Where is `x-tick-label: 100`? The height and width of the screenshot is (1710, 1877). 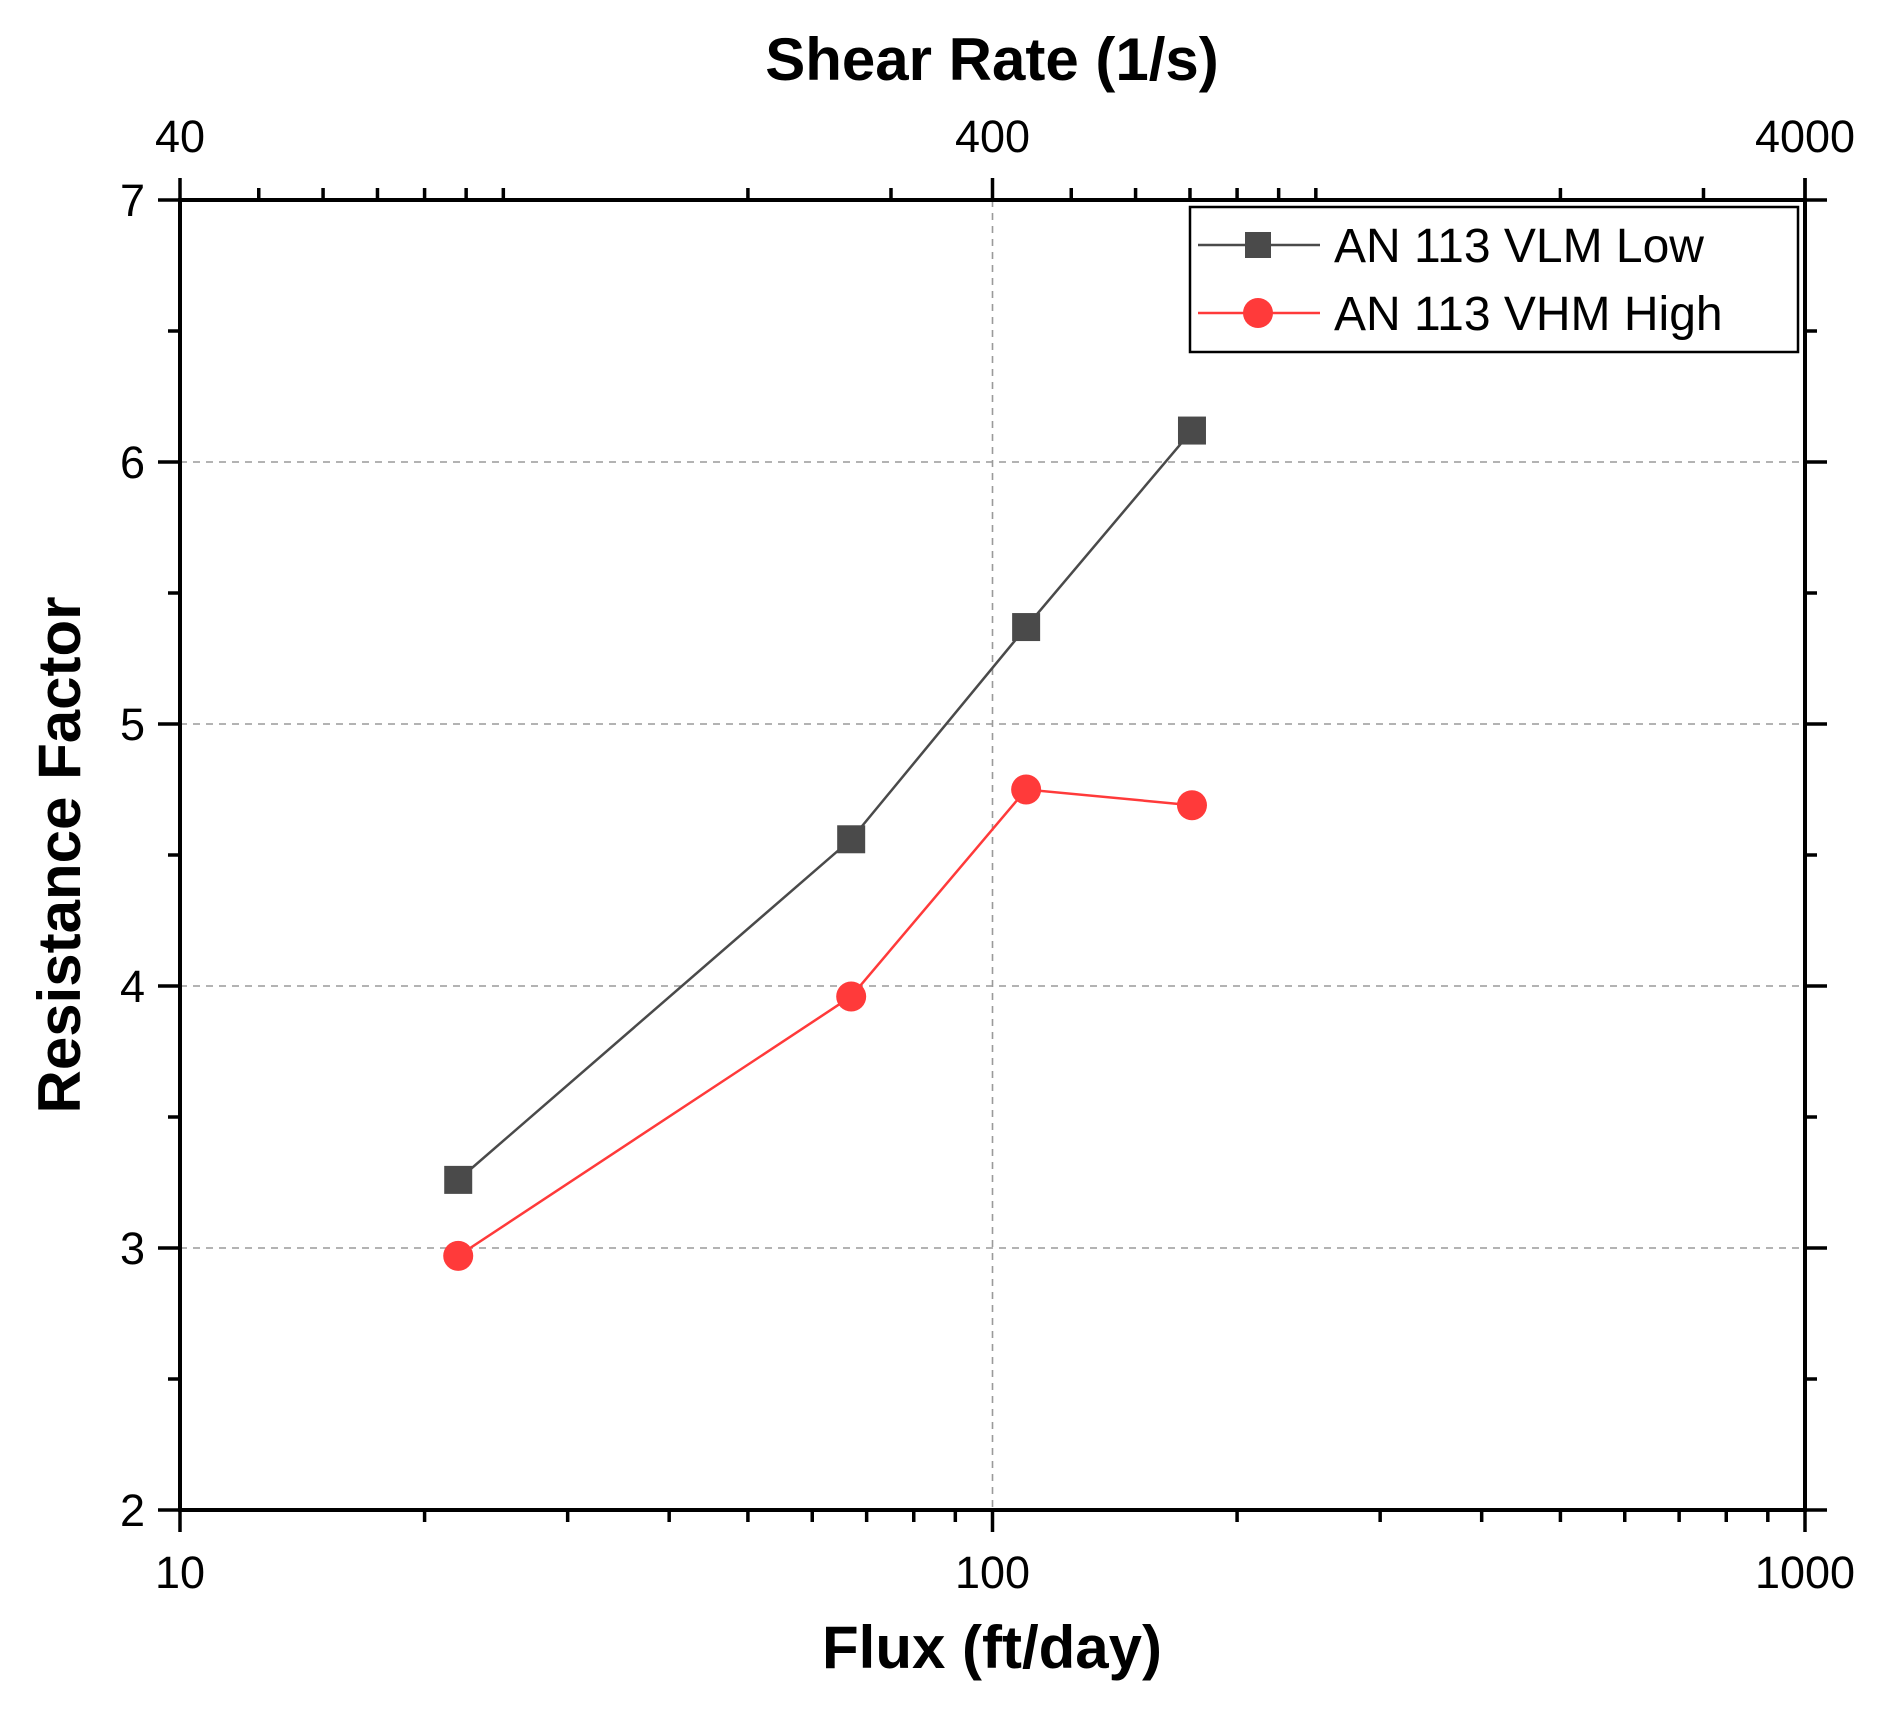
x-tick-label: 100 is located at coordinates (992, 1572).